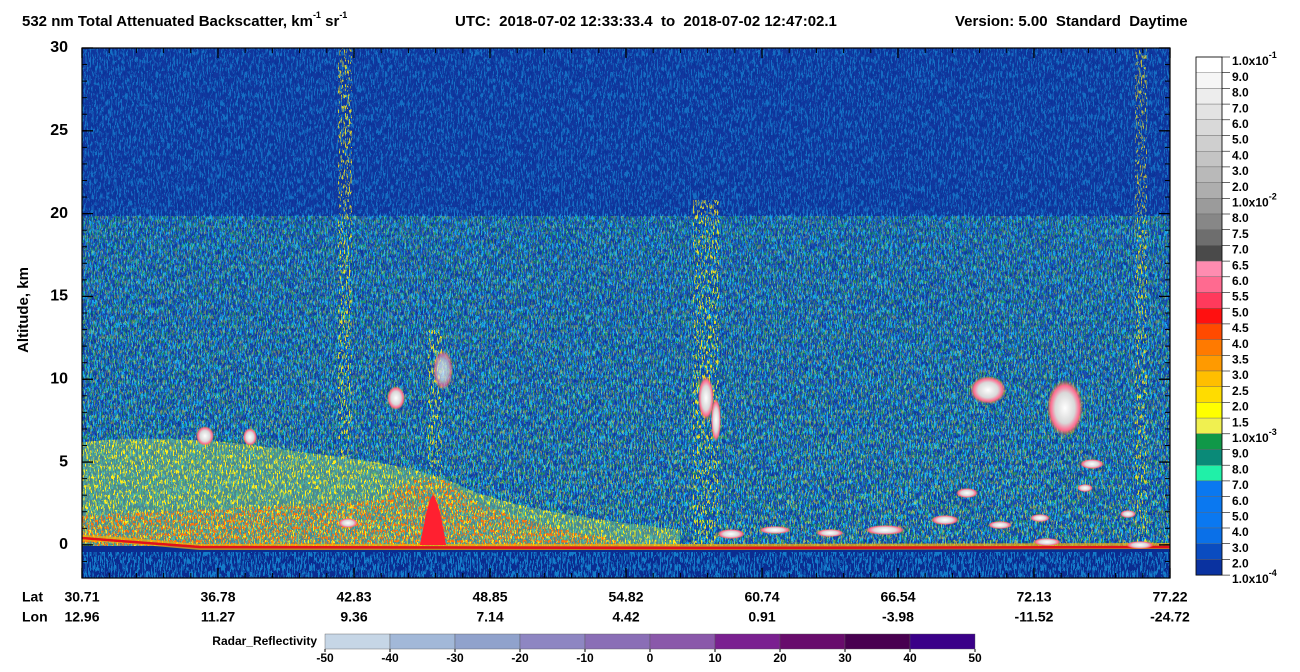  What do you see at coordinates (218, 617) in the screenshot?
I see `x-tick-label: 11.27` at bounding box center [218, 617].